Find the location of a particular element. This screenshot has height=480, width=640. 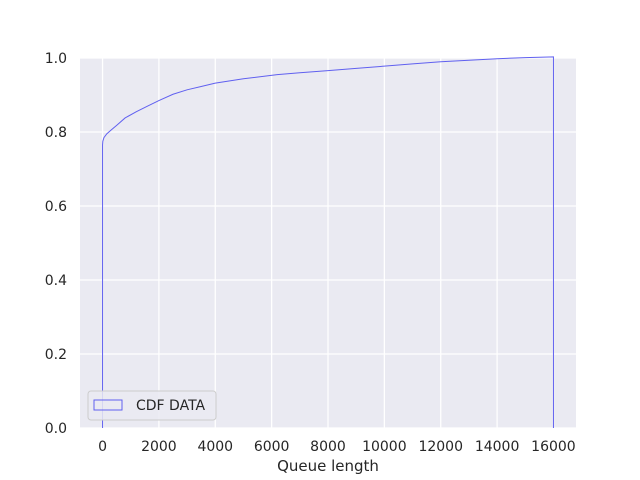

y-tick-label: 0.0 is located at coordinates (56, 429).